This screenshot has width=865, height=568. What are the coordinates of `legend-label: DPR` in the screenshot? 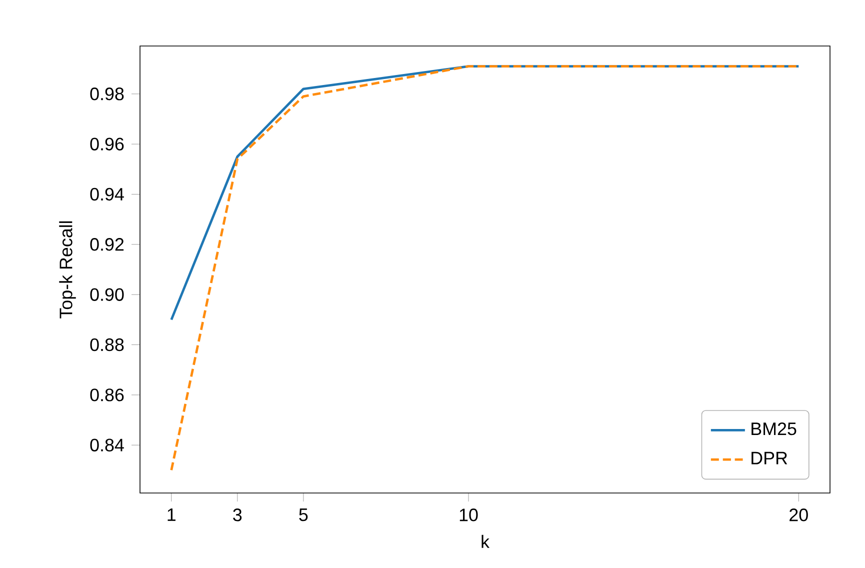 It's located at (770, 458).